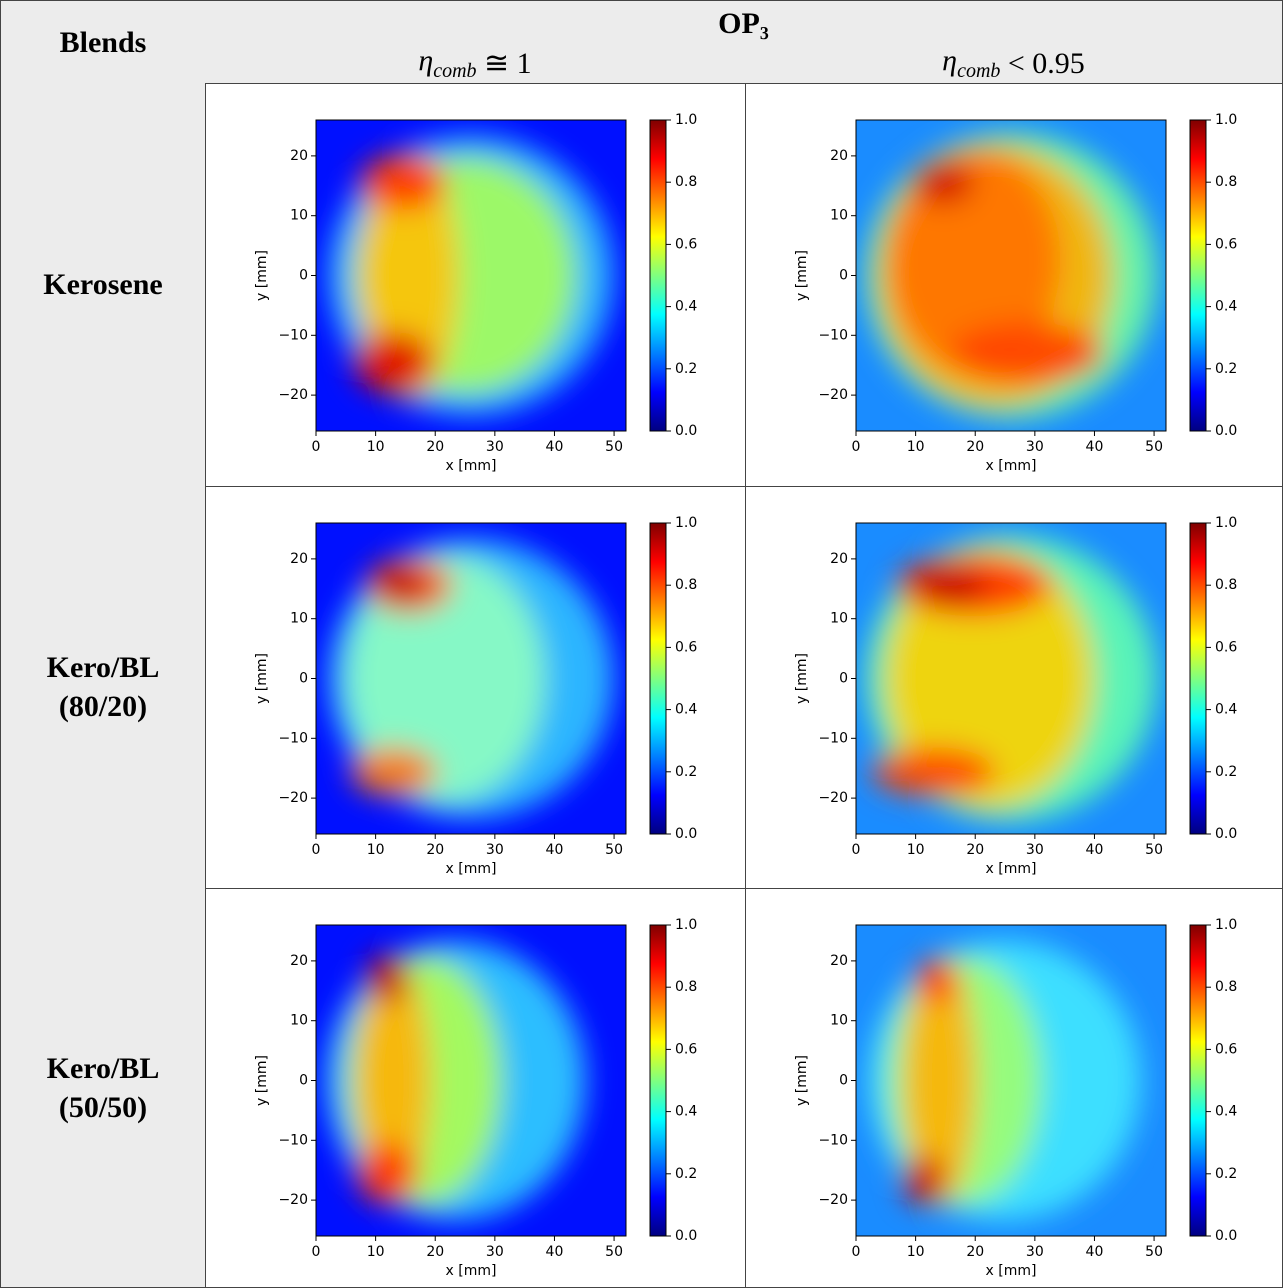  I want to click on relation: < 0.95, so click(1046, 63).